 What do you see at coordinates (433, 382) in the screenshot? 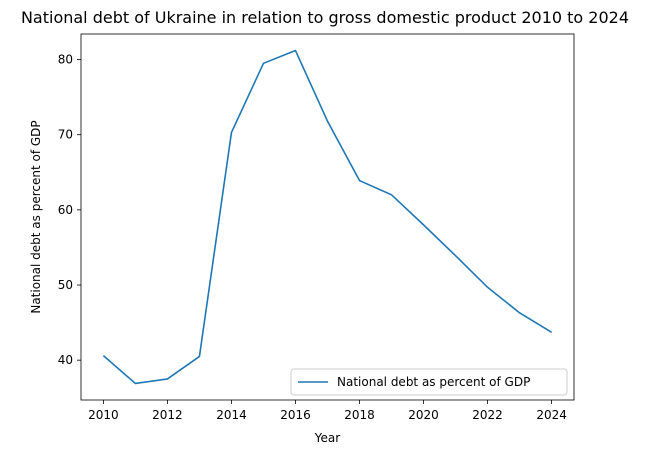
I see `legend-label: National debt as percent of GDP` at bounding box center [433, 382].